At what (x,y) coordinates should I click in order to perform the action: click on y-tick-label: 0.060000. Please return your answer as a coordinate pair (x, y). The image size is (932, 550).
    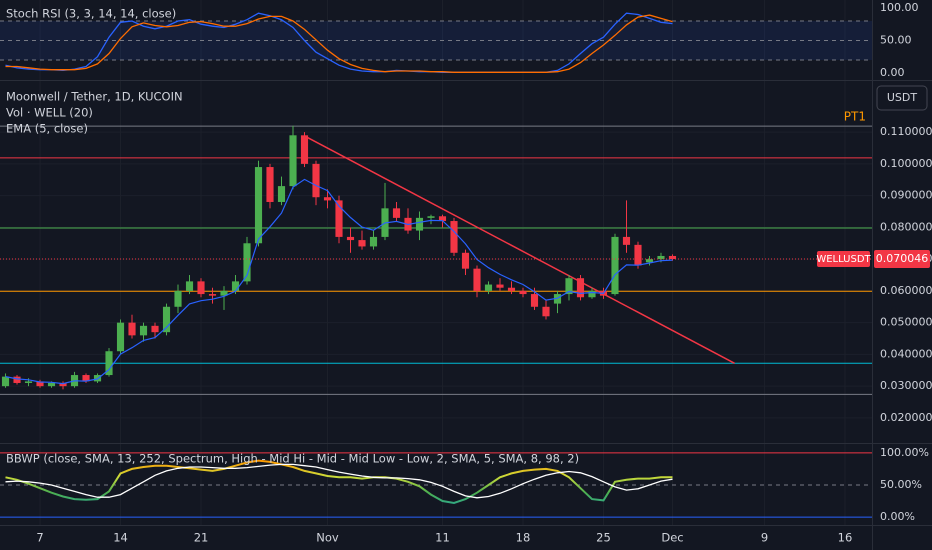
    Looking at the image, I should click on (906, 290).